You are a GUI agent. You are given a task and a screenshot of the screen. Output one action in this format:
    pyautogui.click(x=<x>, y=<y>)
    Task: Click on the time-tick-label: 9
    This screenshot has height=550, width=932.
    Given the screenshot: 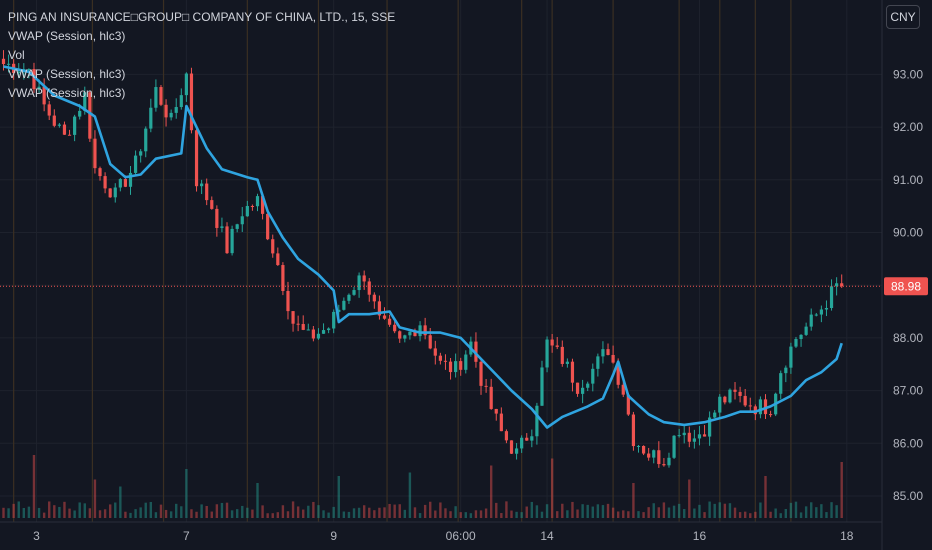 What is the action you would take?
    pyautogui.click(x=333, y=536)
    